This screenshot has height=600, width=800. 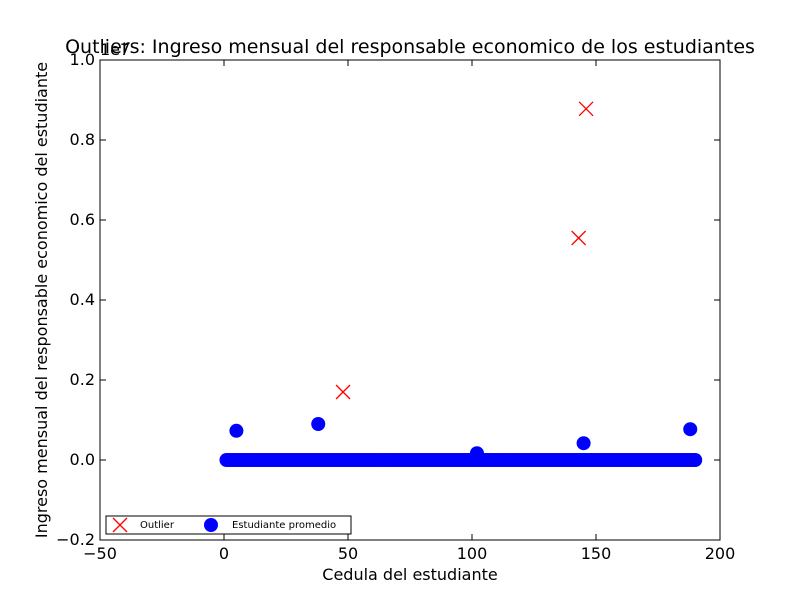 What do you see at coordinates (472, 553) in the screenshot?
I see `x-tick-label: 100` at bounding box center [472, 553].